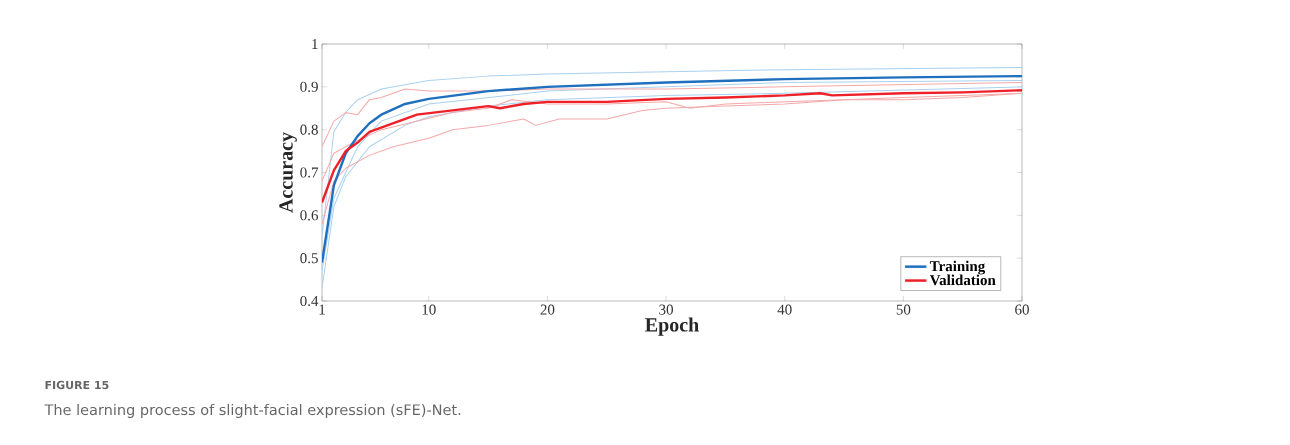 Image resolution: width=1290 pixels, height=445 pixels. Describe the element at coordinates (903, 309) in the screenshot. I see `x-tick-label: 50` at that location.